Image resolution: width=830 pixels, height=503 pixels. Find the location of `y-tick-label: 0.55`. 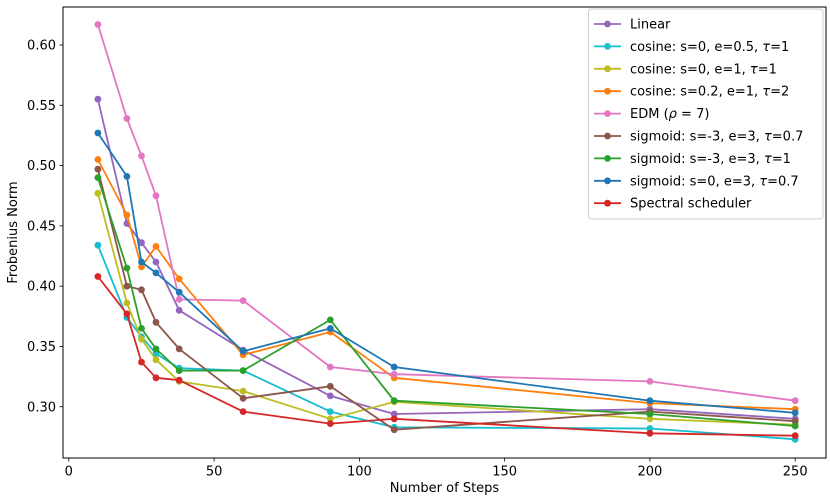

y-tick-label: 0.55 is located at coordinates (41, 106).